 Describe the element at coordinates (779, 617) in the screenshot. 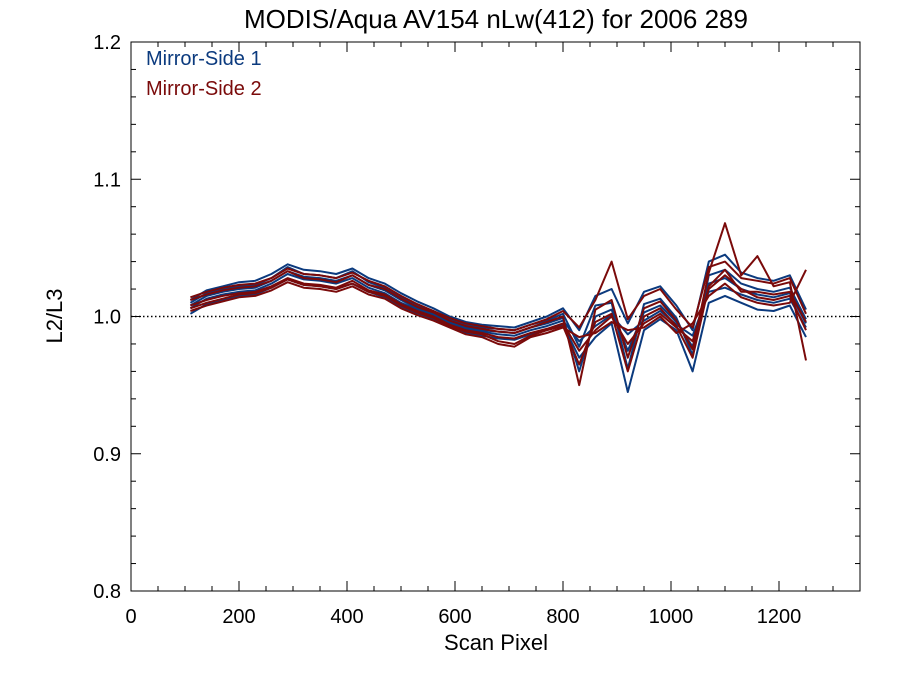

I see `x-tick-label: 1200` at that location.